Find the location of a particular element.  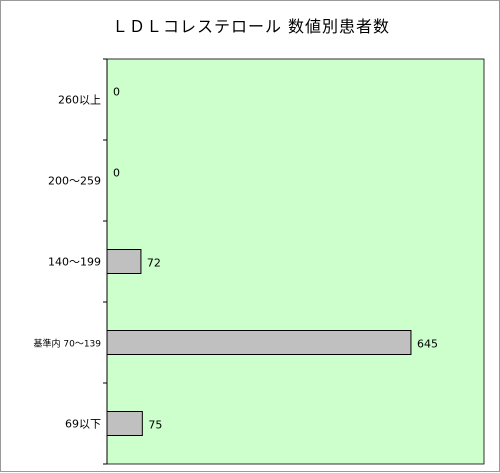

value-label: 75 is located at coordinates (155, 425).